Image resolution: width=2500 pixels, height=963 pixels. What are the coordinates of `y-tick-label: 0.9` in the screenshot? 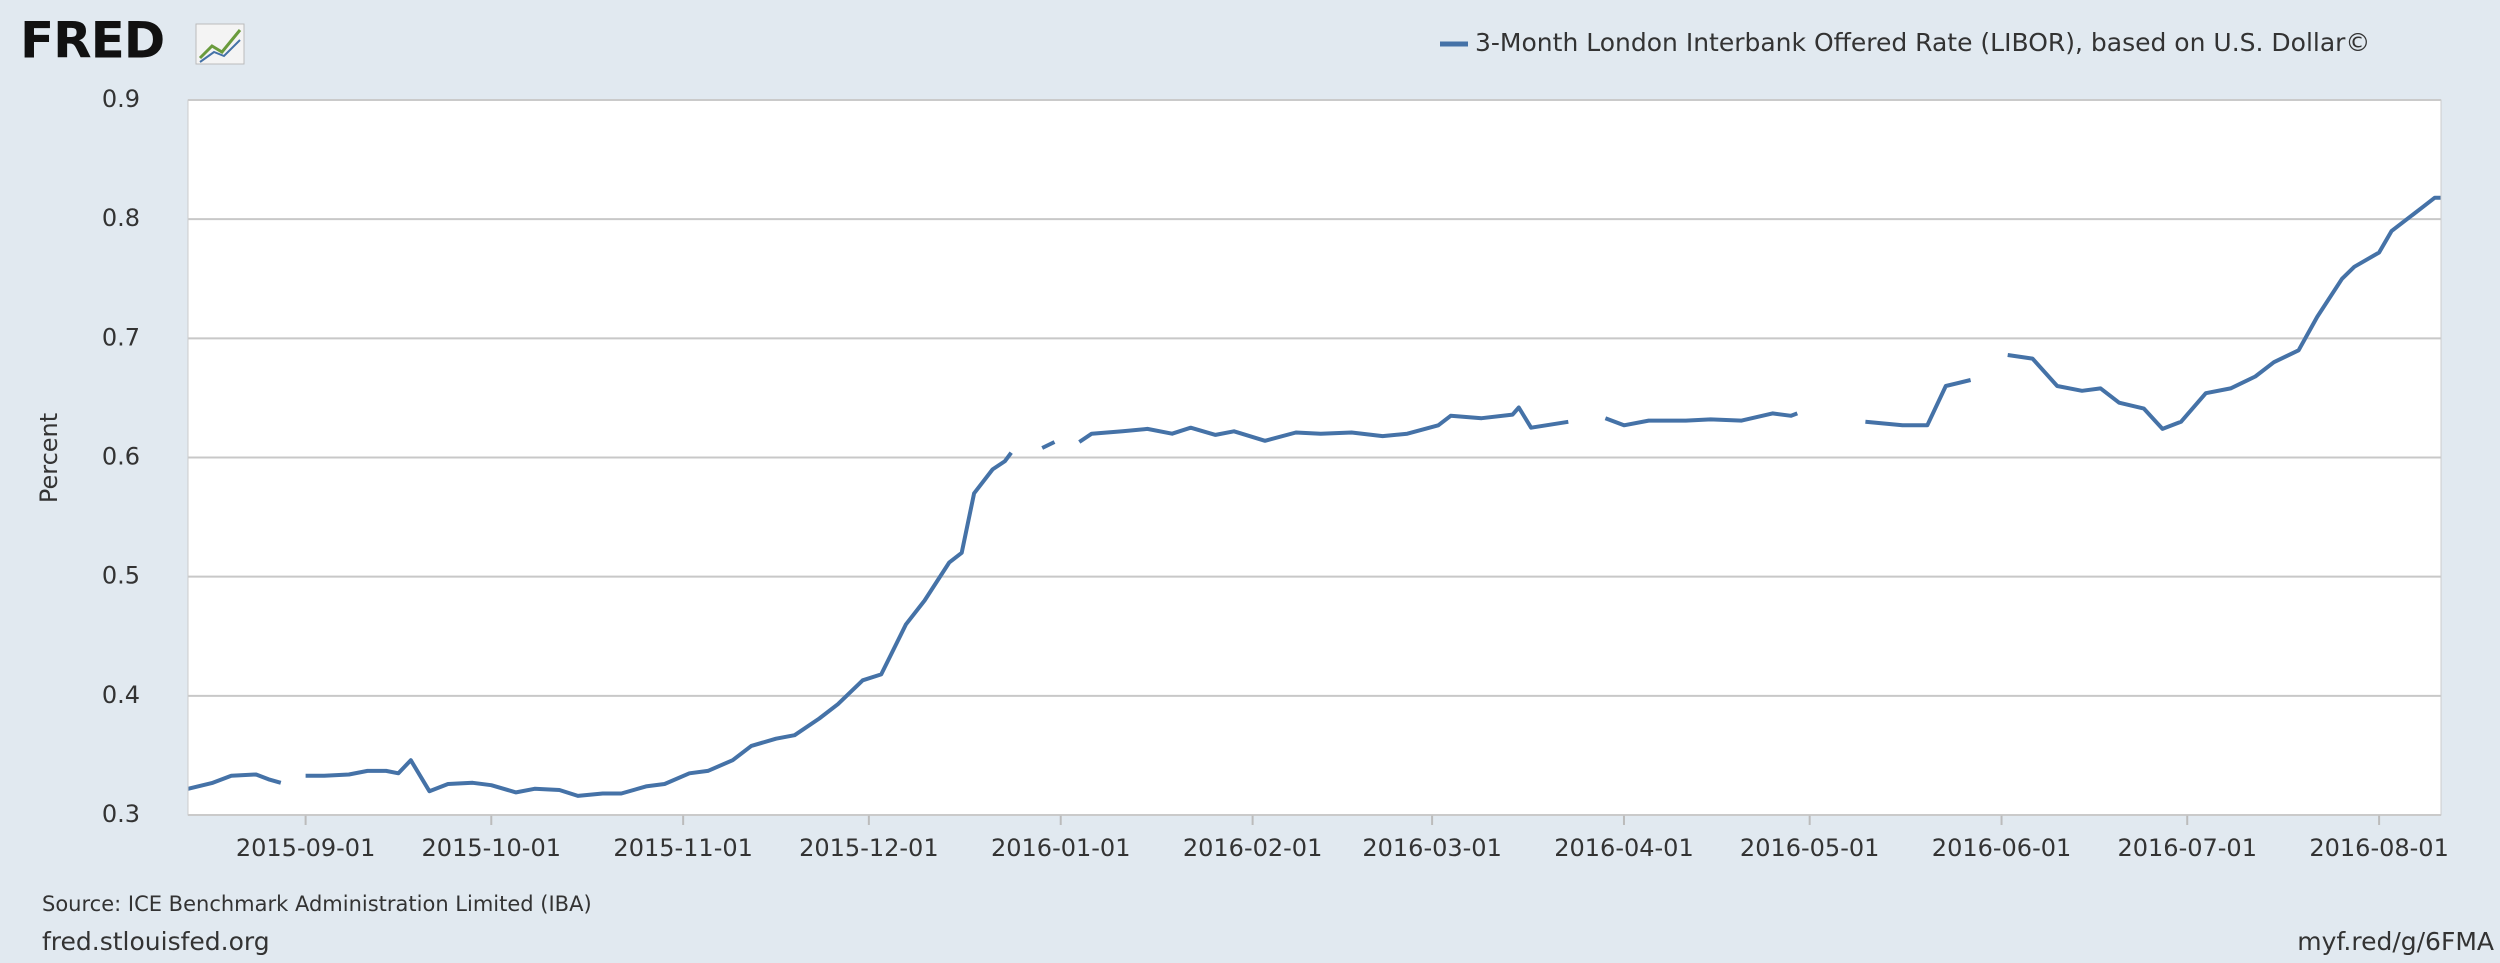 It's located at (121, 99).